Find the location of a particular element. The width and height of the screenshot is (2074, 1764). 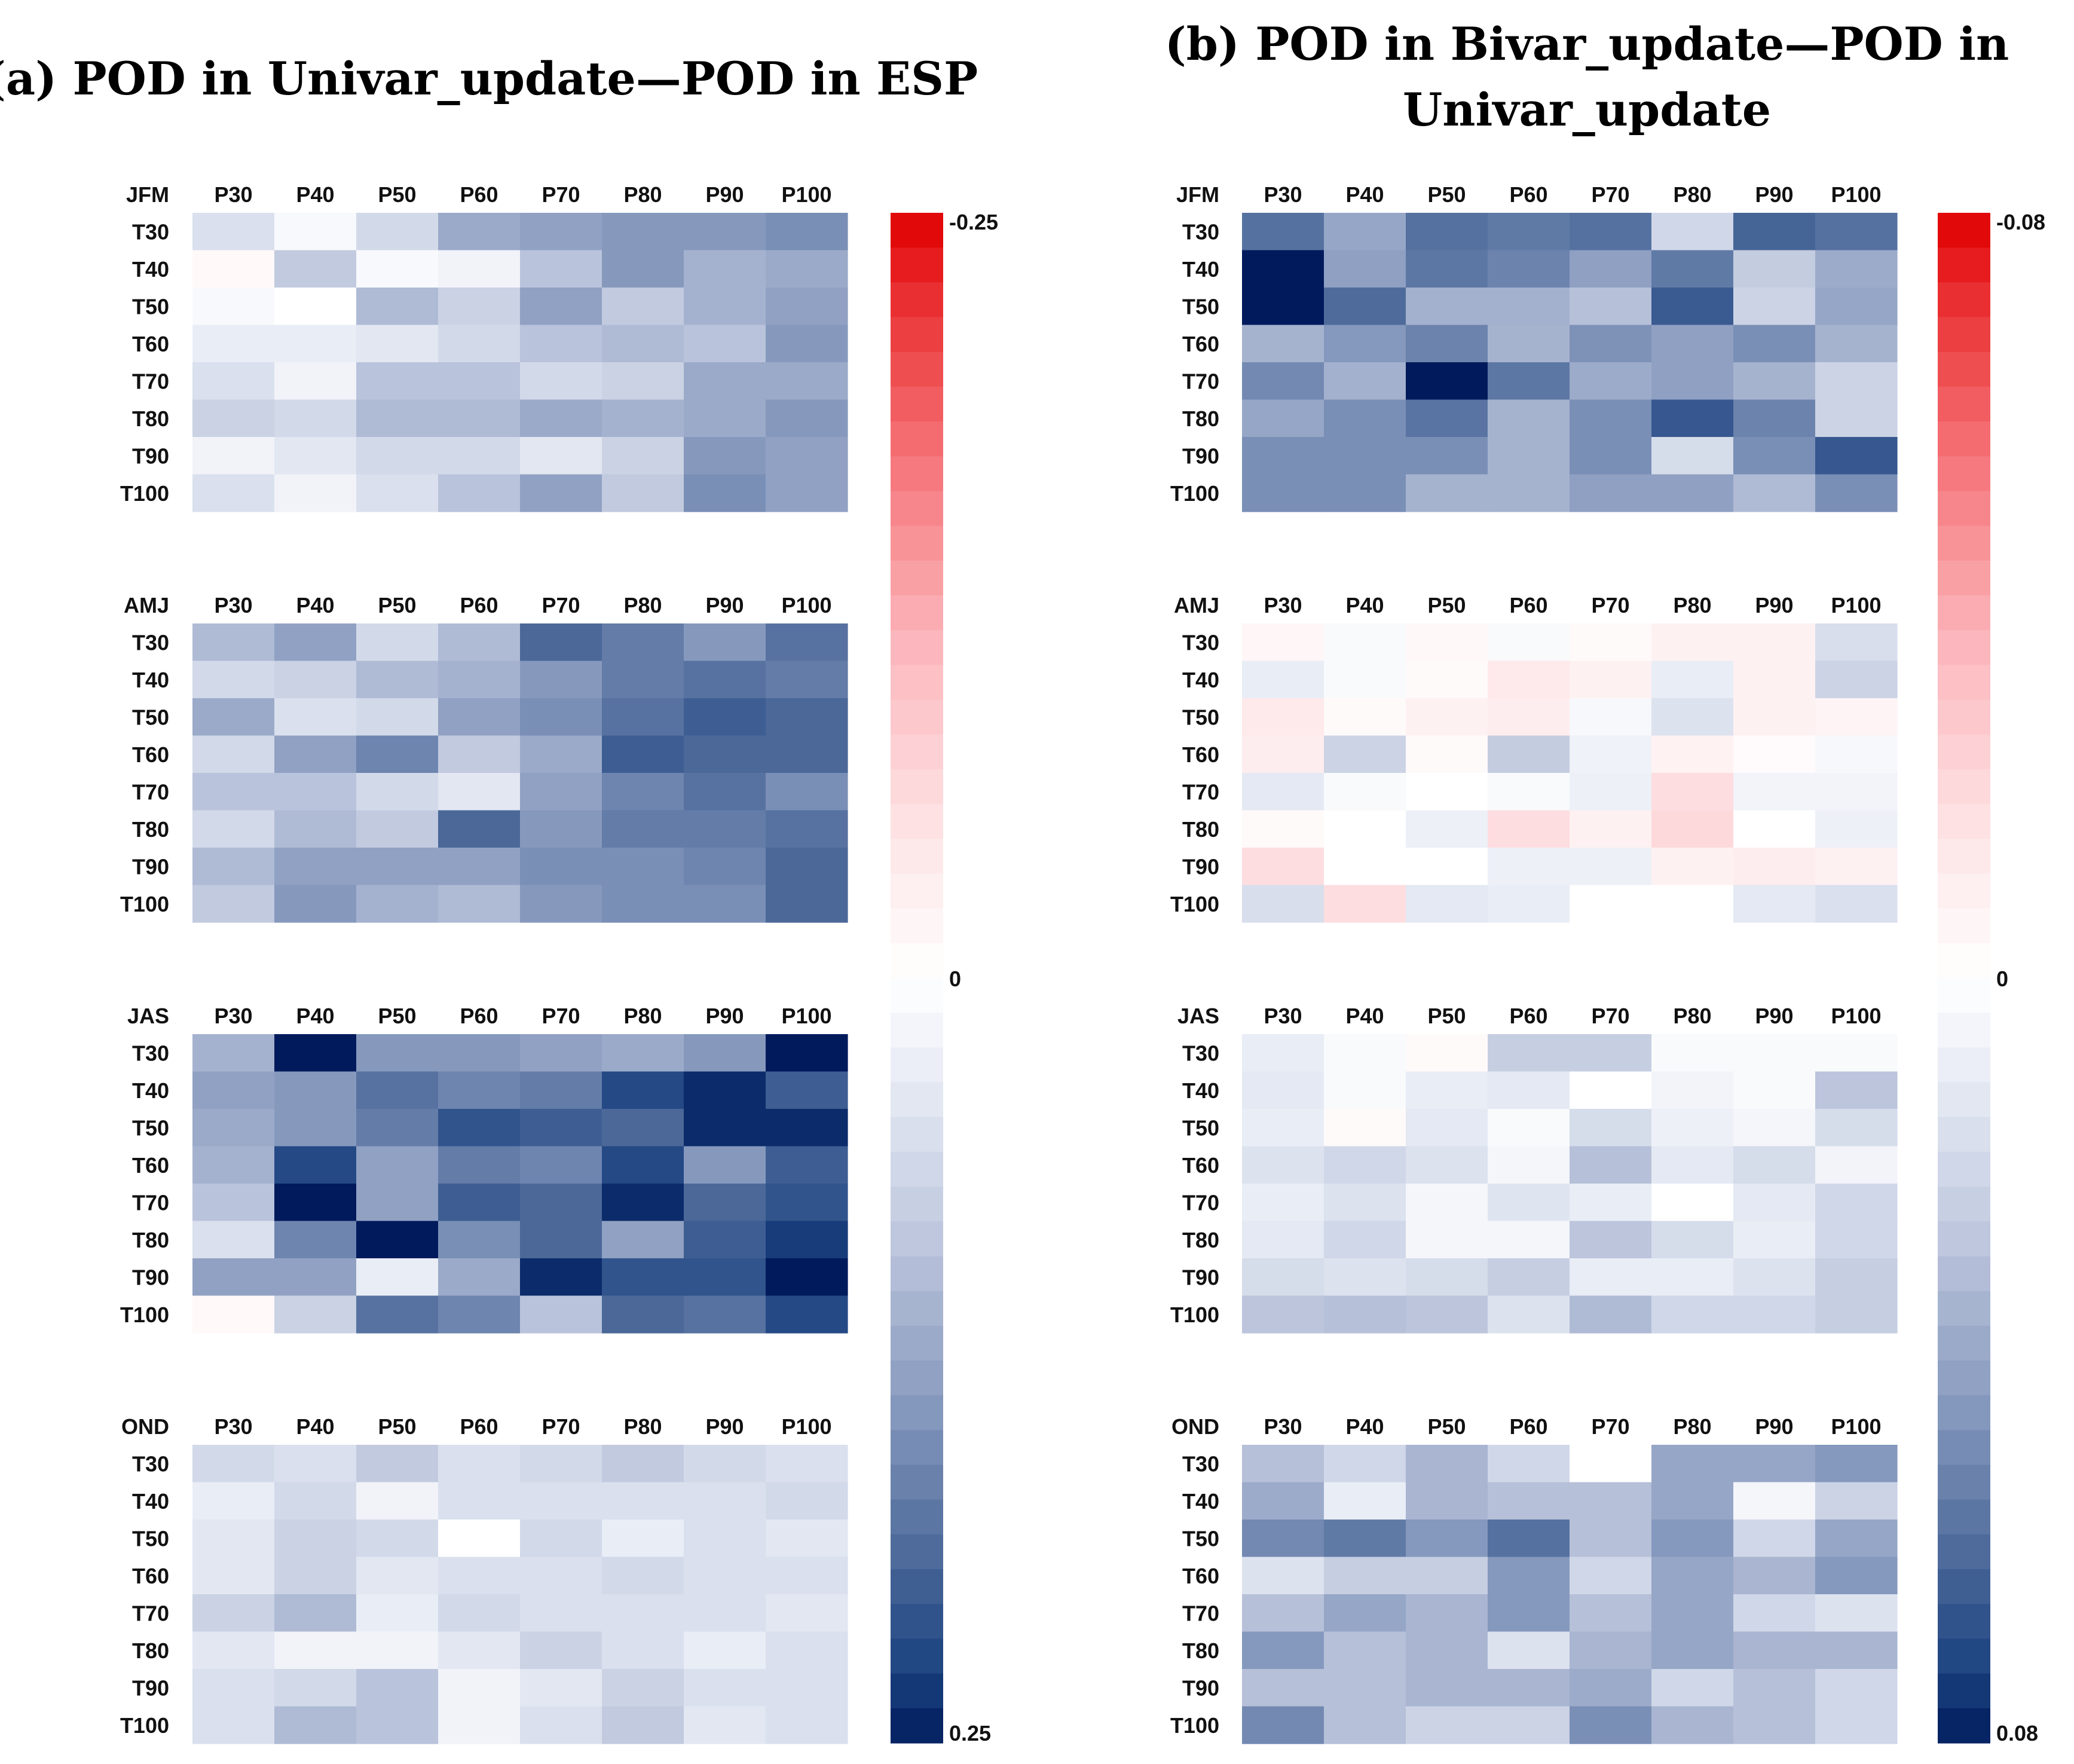

y-tick-label: T70 is located at coordinates (150, 381).